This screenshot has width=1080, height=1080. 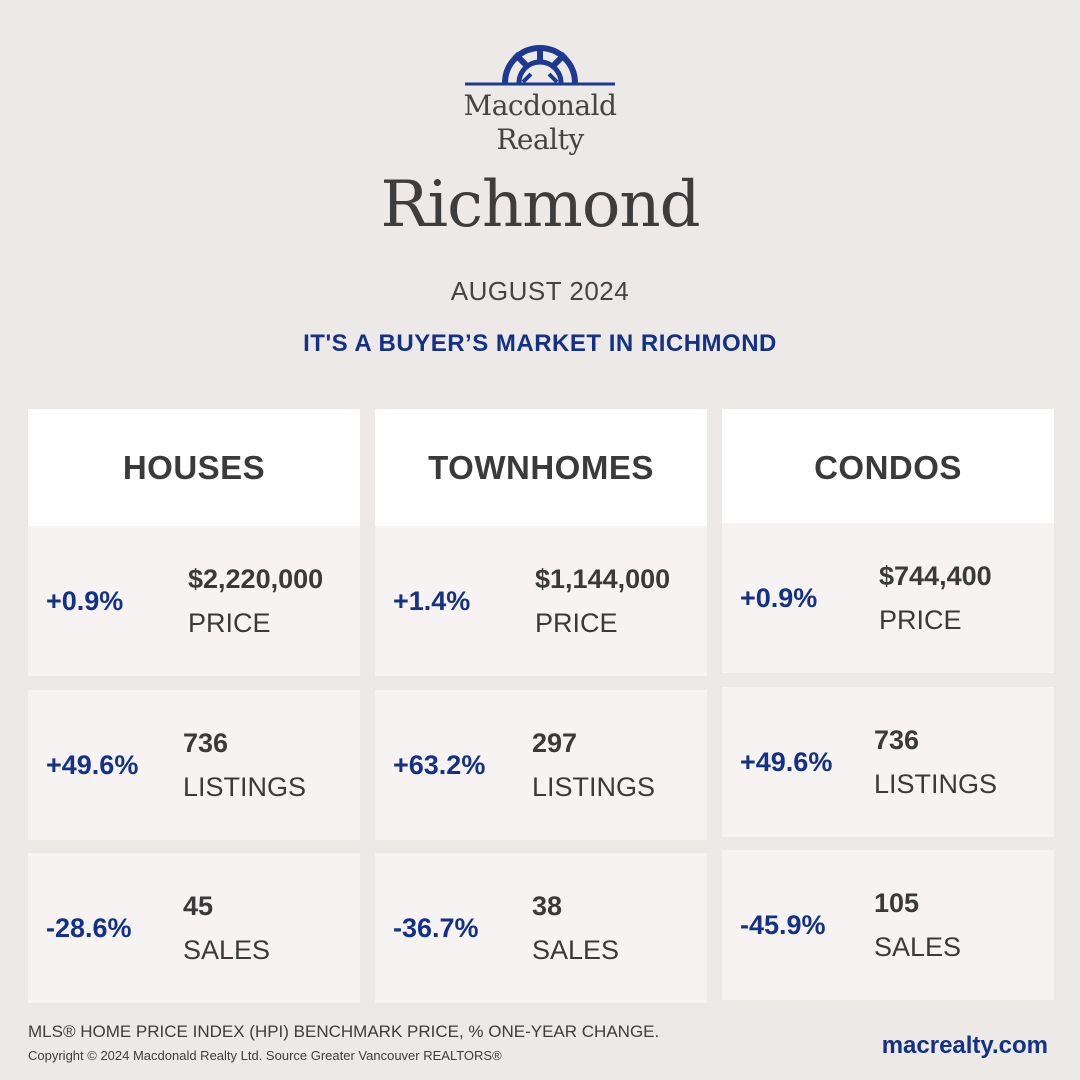 What do you see at coordinates (436, 927) in the screenshot?
I see `stat-change: -36.7%` at bounding box center [436, 927].